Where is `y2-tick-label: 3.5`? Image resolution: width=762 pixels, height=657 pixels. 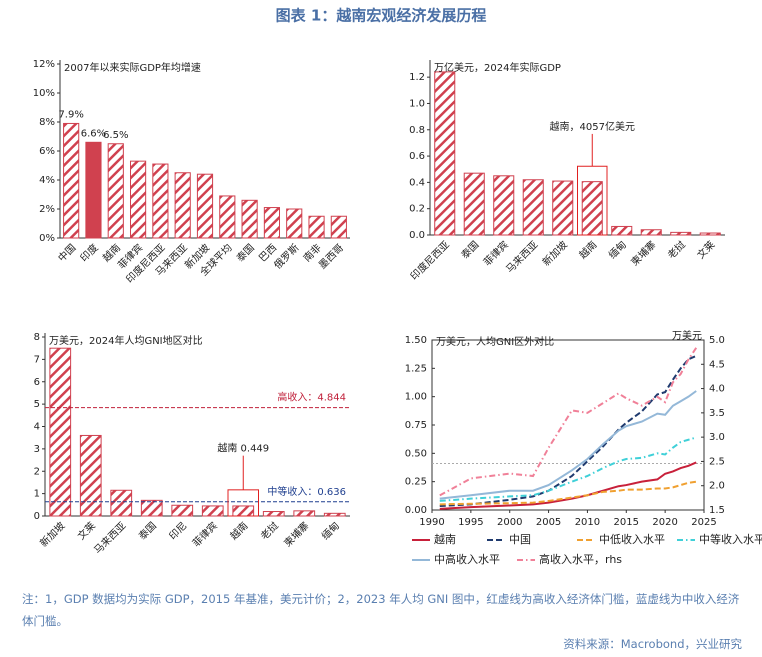
y2-tick-label: 3.5 is located at coordinates (717, 413).